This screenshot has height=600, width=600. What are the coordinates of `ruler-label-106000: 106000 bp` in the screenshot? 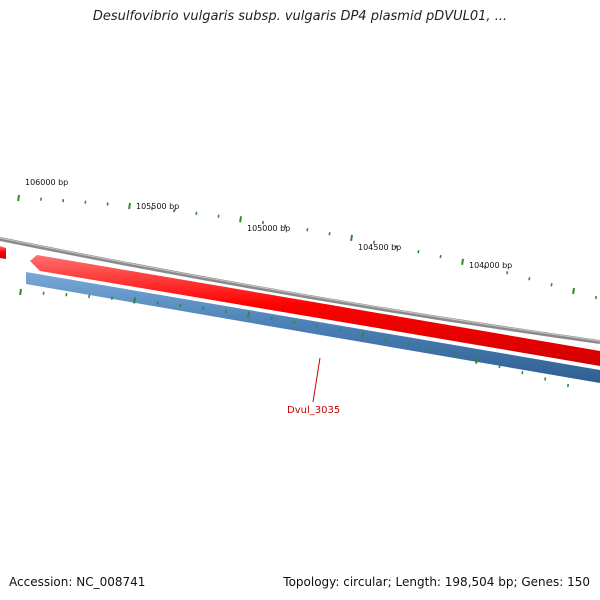 It's located at (46, 182).